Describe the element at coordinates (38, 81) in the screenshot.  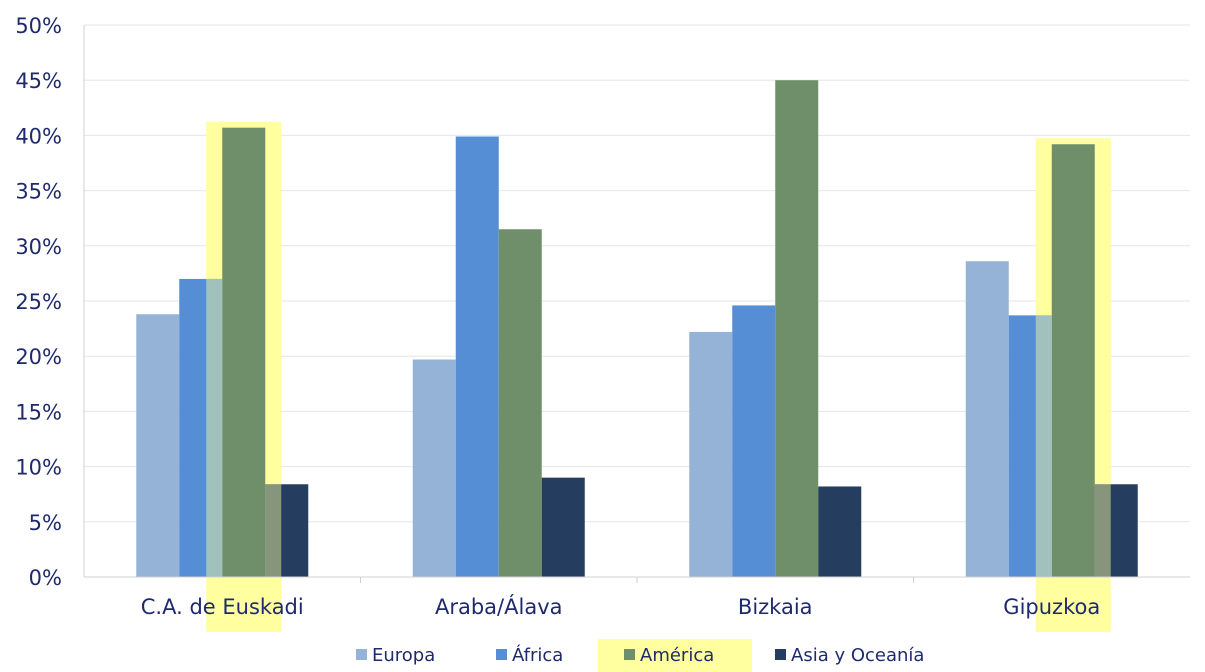
I see `y-tick-label: 45%` at that location.